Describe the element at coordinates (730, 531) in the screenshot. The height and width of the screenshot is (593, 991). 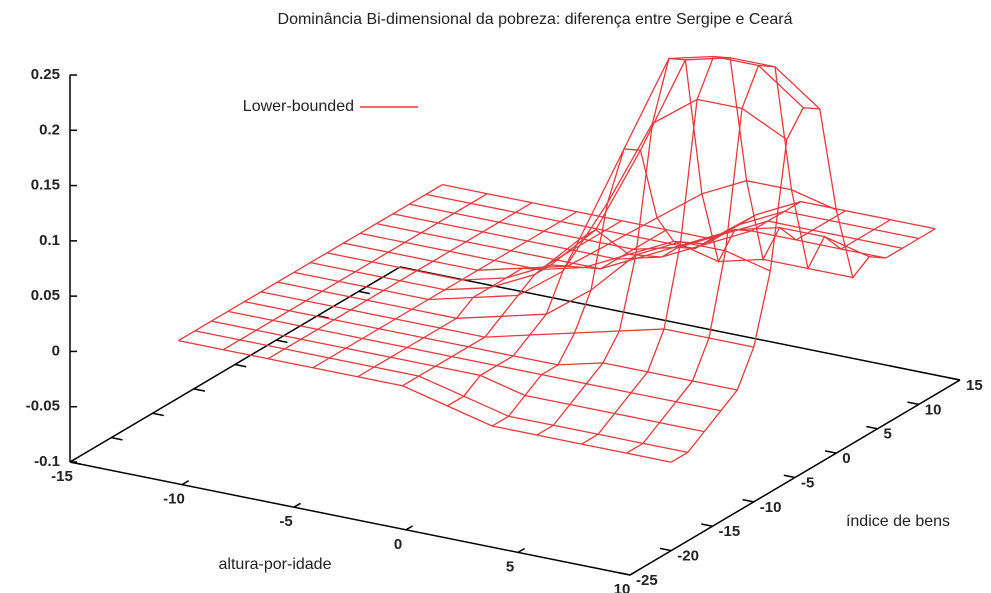
I see `y-tick-label: -15` at that location.